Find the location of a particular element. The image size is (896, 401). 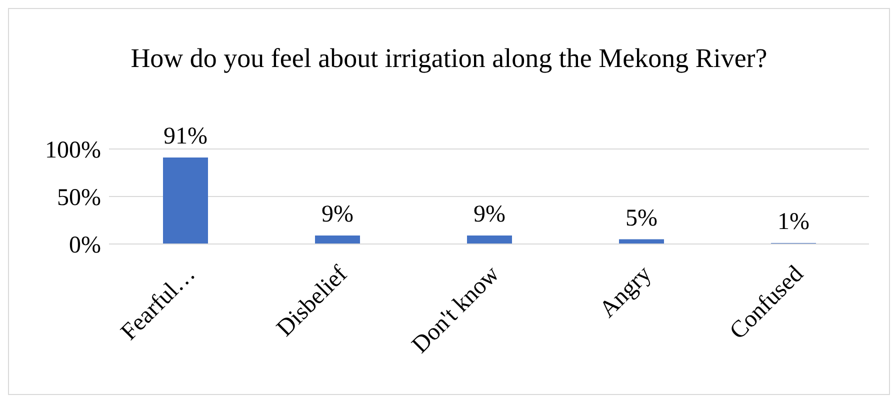

data-label: 1% is located at coordinates (794, 222).